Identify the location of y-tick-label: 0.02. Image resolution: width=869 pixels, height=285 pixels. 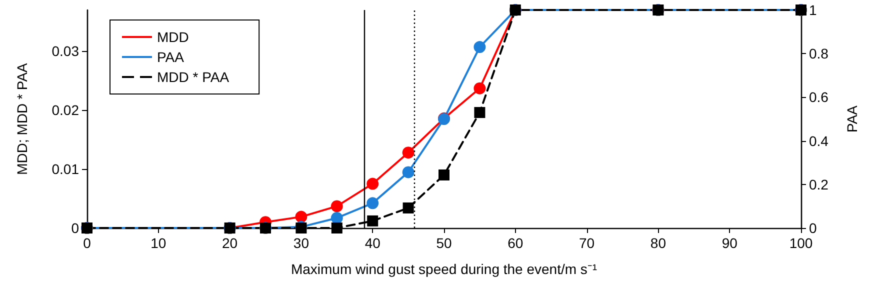
(66, 110).